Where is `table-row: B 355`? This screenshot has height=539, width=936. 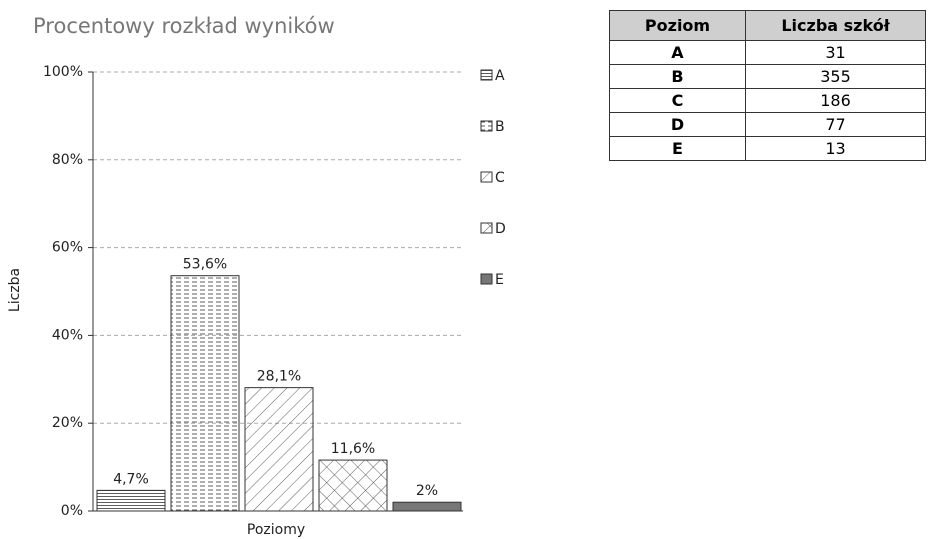
table-row: B 355 is located at coordinates (767, 76).